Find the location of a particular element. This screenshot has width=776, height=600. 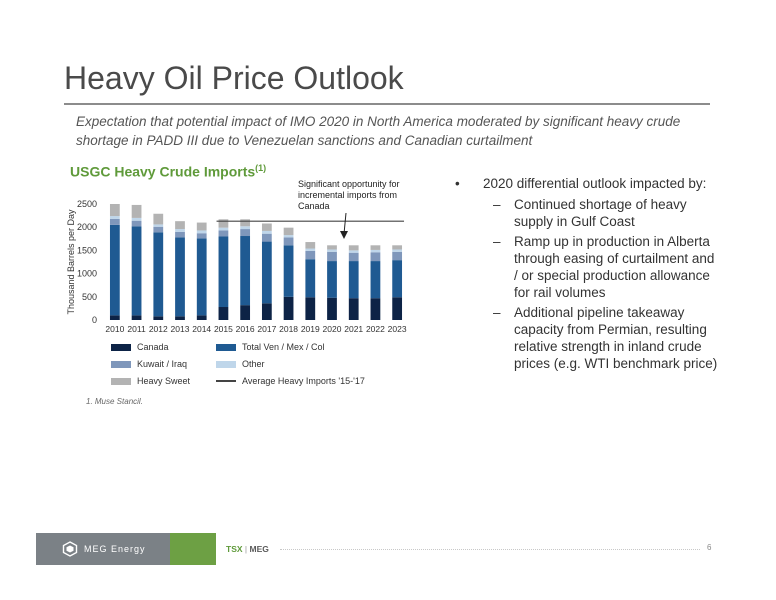

bullet-main: • 2020 differential outlook impacted by: is located at coordinates (587, 183).